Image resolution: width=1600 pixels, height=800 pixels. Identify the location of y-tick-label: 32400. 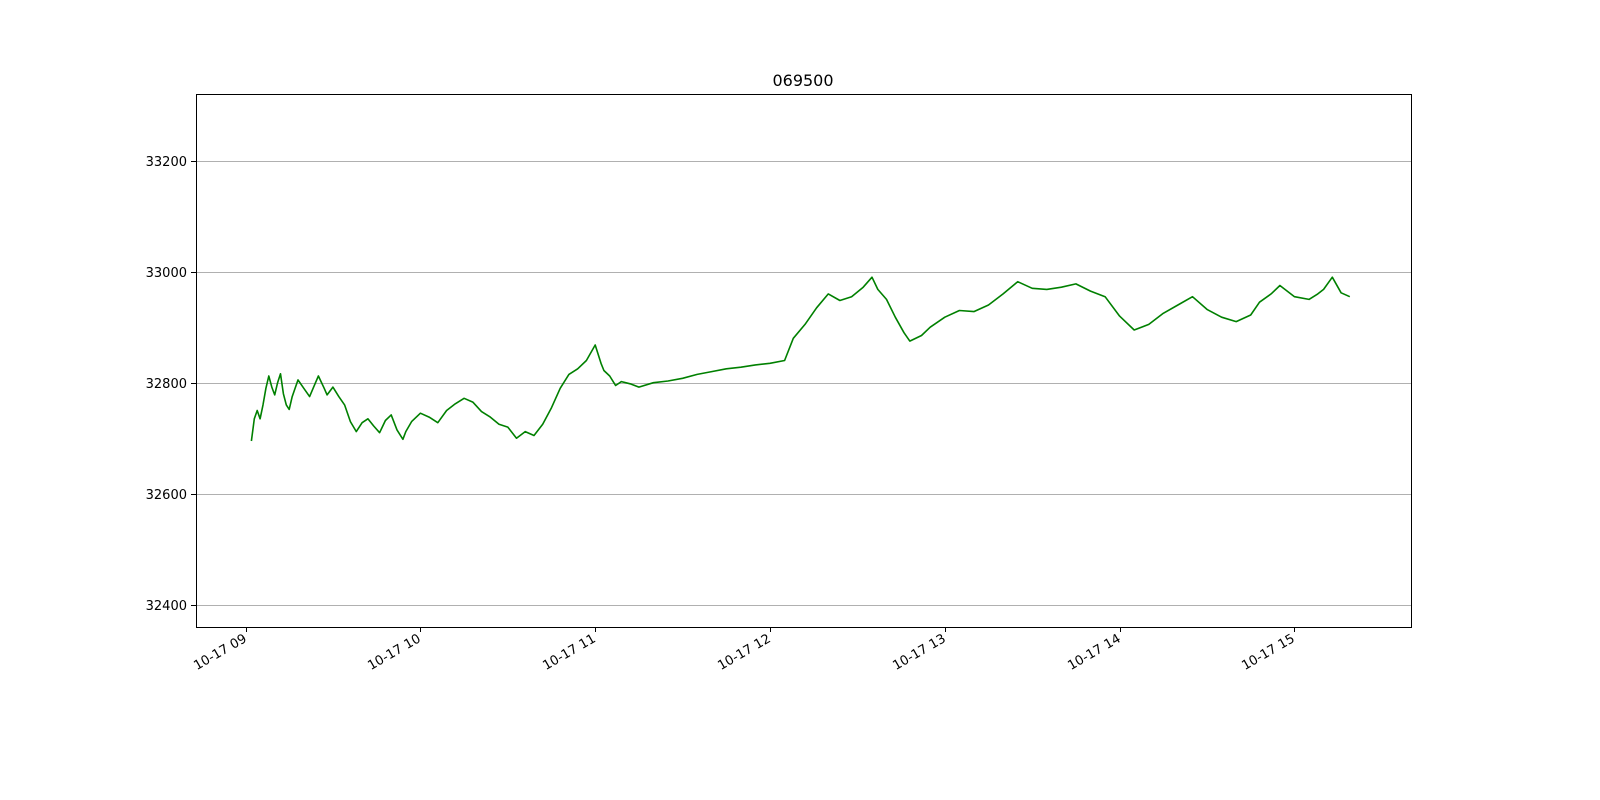
(166, 606).